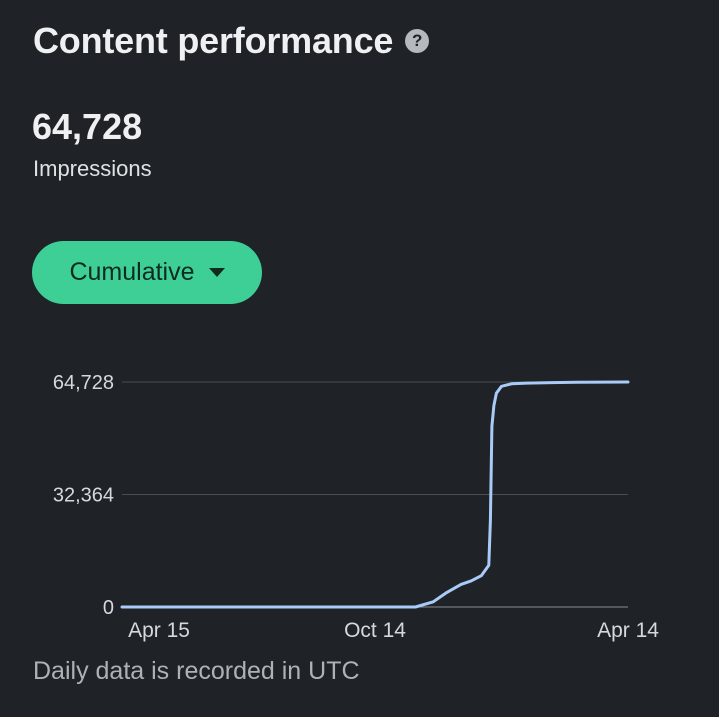  I want to click on caret-down-icon, so click(216, 272).